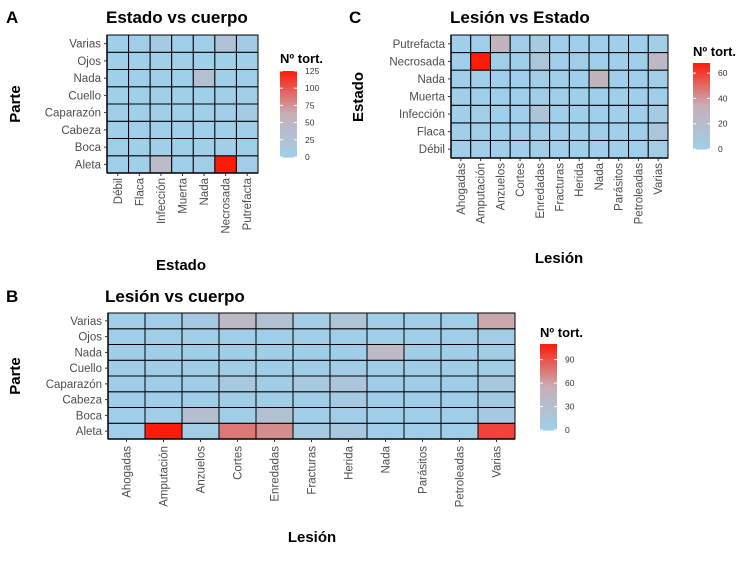  Describe the element at coordinates (204, 164) in the screenshot. I see `heatmap-cell-Aleta-Nada` at that location.